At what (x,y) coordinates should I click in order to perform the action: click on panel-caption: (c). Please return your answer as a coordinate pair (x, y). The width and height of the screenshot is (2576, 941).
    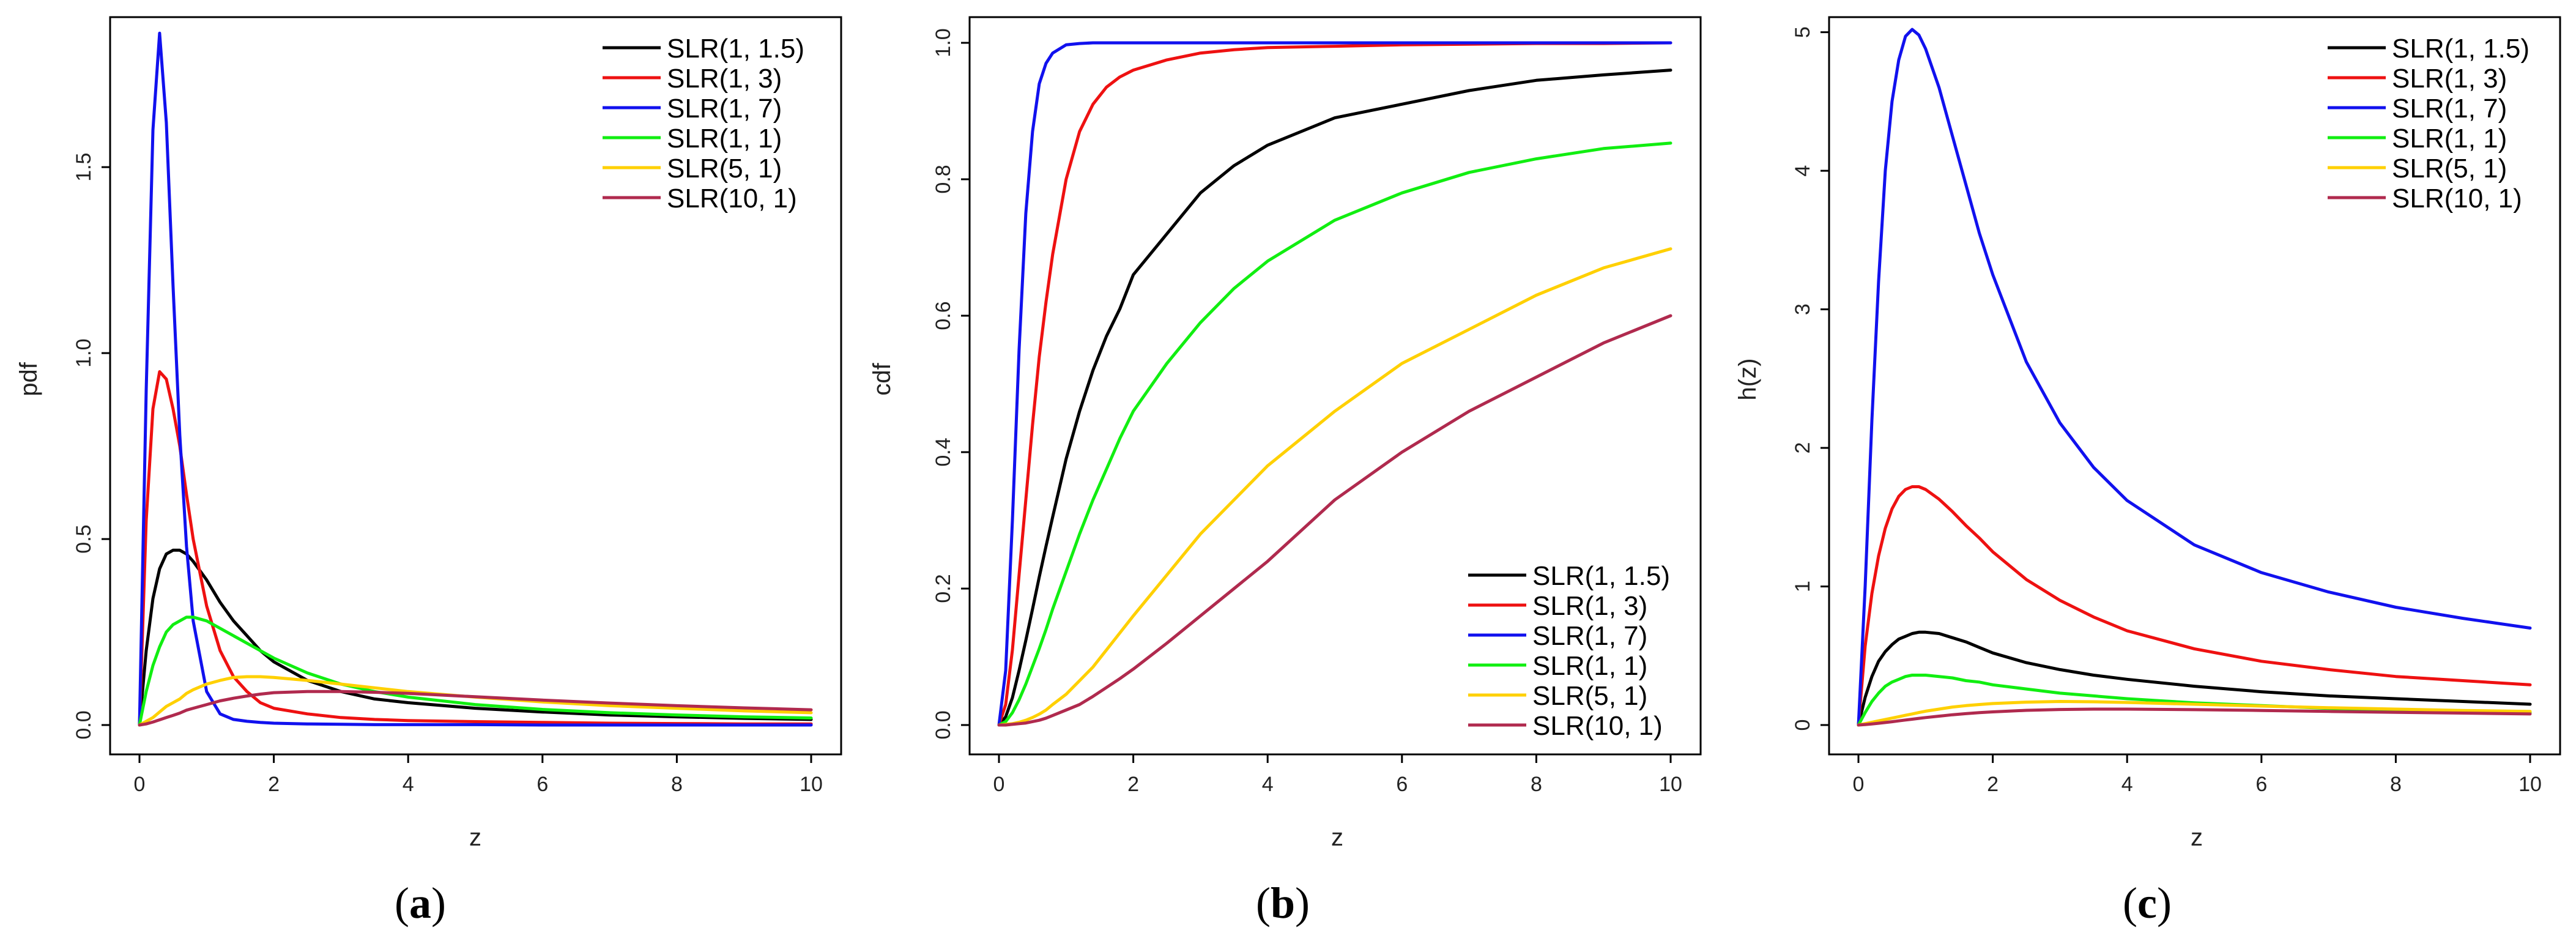
    Looking at the image, I should click on (2147, 903).